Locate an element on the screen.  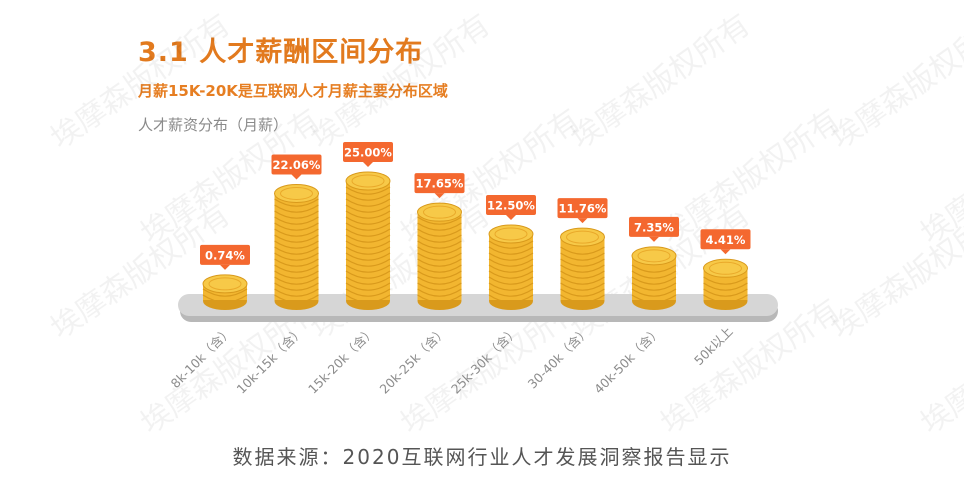
coin-stack-fill is located at coordinates (368, 240).